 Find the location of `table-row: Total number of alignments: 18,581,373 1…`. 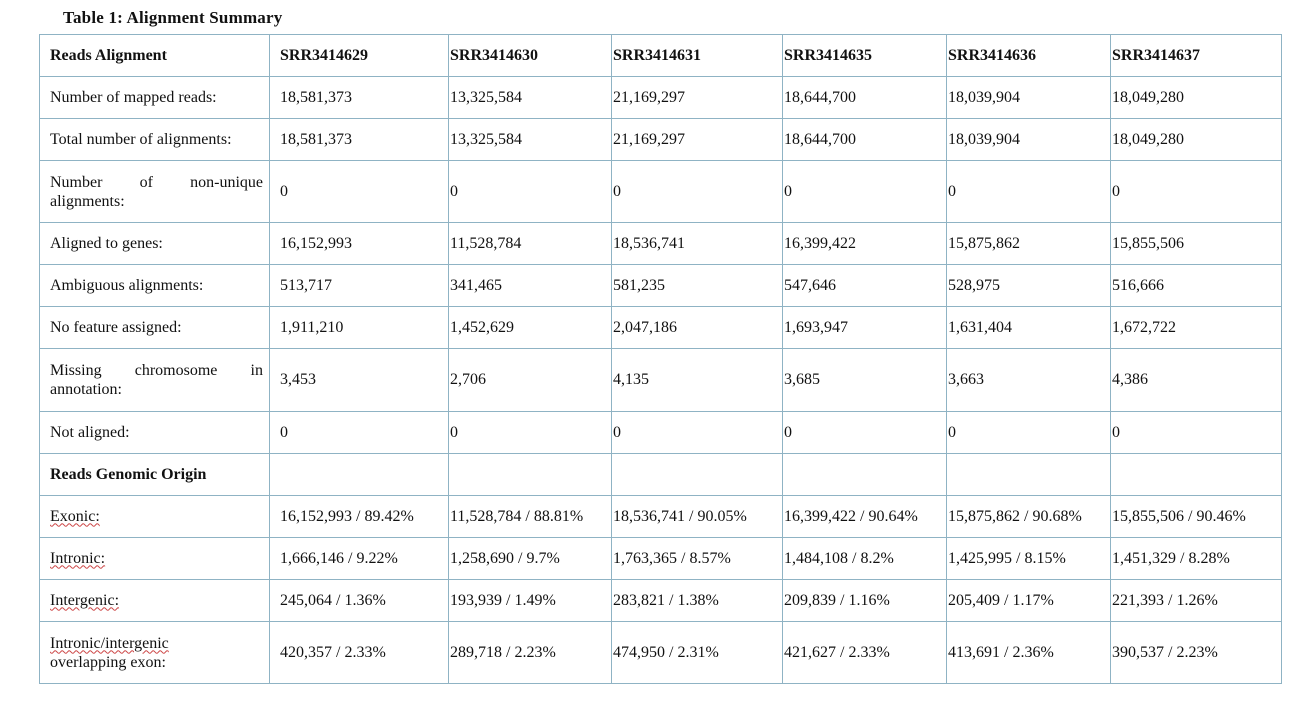

table-row: Total number of alignments: 18,581,373 1… is located at coordinates (660, 139).